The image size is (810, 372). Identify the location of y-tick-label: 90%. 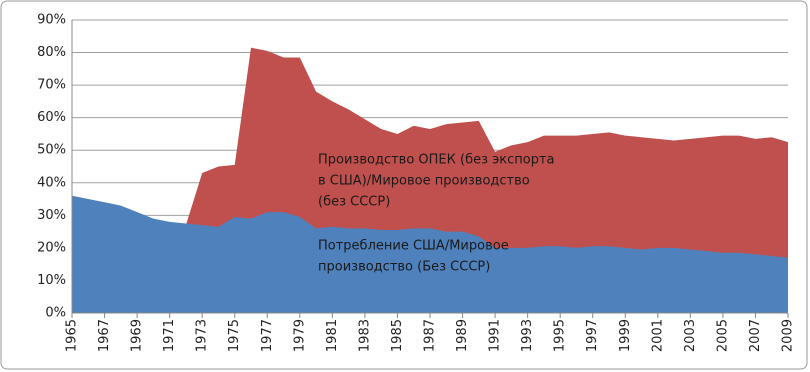
(51, 20).